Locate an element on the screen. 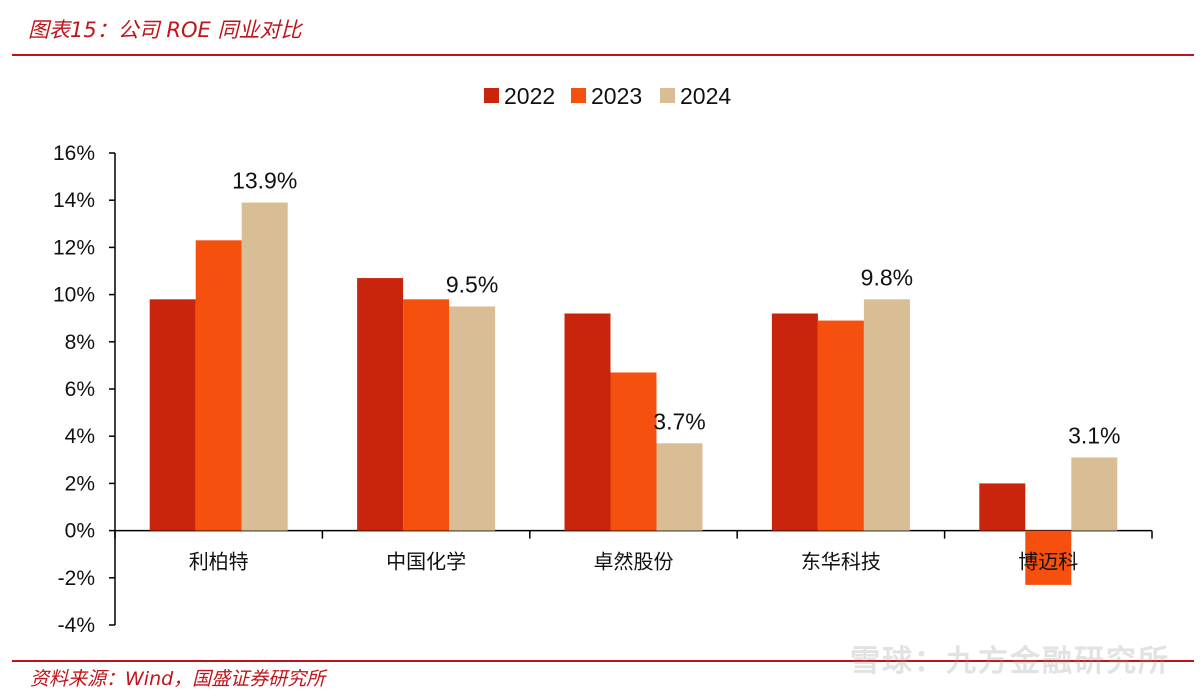 This screenshot has height=697, width=1200. y-tick-label: 14% is located at coordinates (74, 200).